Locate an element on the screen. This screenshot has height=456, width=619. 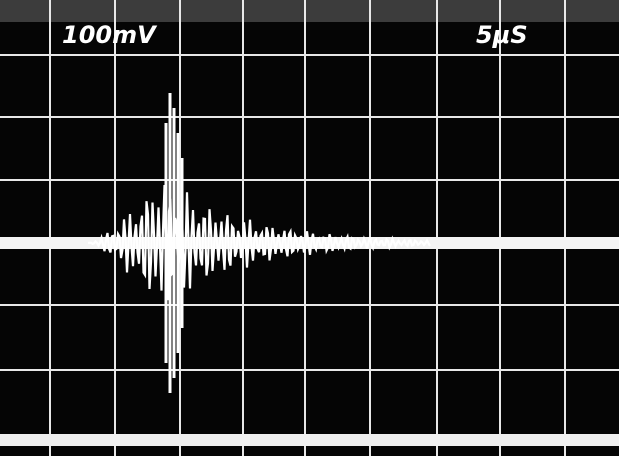
volts-label: 100mV is located at coordinates (110, 35).